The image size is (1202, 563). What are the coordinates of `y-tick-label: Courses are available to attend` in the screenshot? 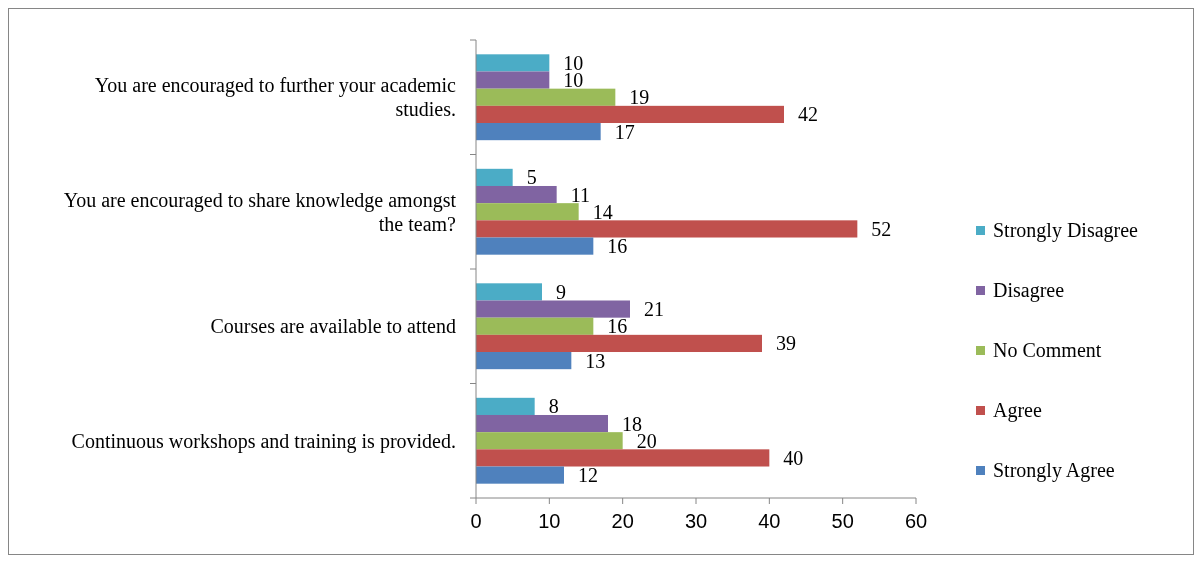 It's located at (333, 326).